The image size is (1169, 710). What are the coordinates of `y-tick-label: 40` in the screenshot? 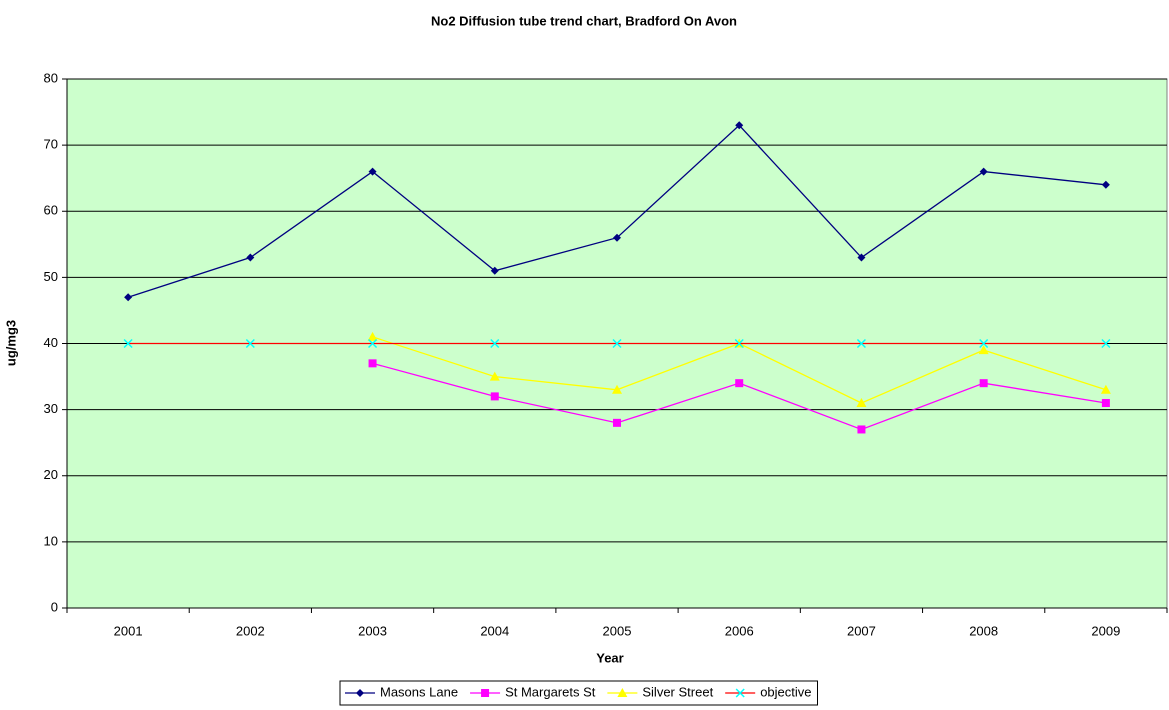 It's located at (51, 342).